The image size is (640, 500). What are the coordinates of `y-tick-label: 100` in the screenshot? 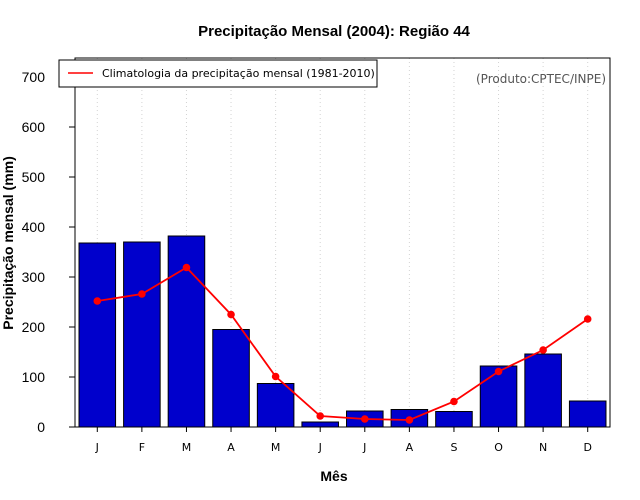 It's located at (34, 377).